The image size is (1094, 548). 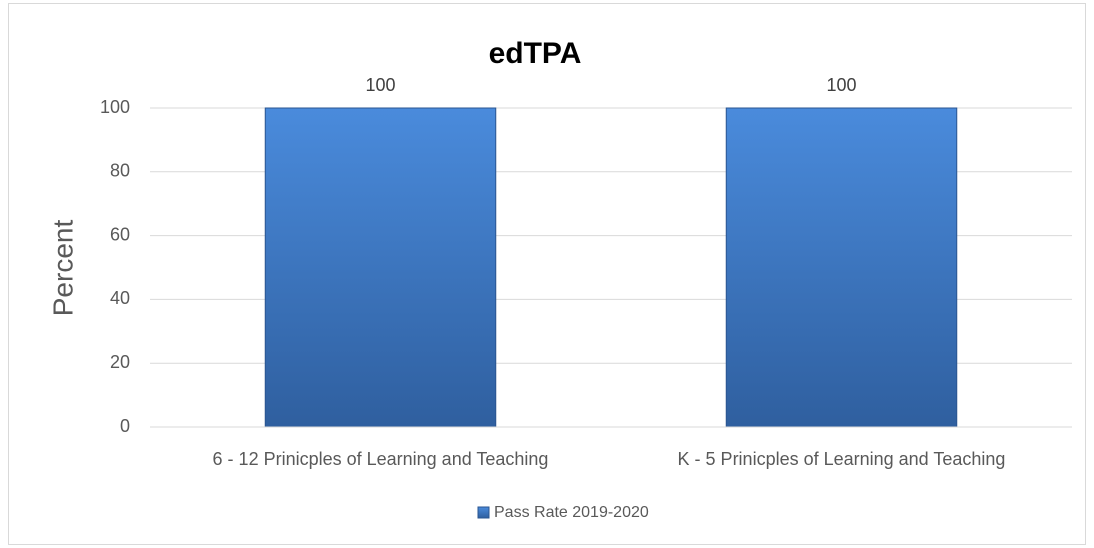 I want to click on y-axis-label: Percent, so click(x=62, y=268).